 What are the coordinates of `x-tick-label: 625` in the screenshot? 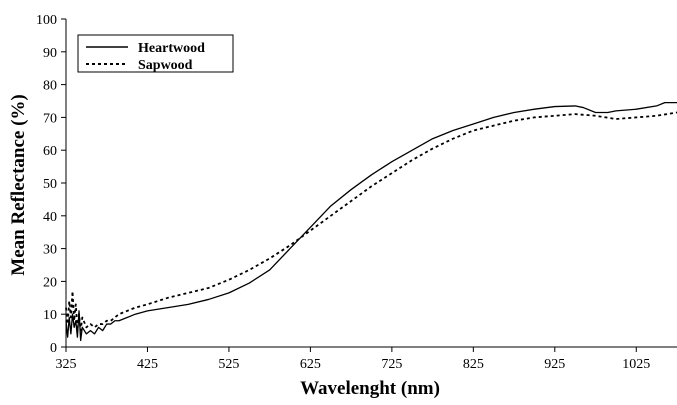 It's located at (310, 364).